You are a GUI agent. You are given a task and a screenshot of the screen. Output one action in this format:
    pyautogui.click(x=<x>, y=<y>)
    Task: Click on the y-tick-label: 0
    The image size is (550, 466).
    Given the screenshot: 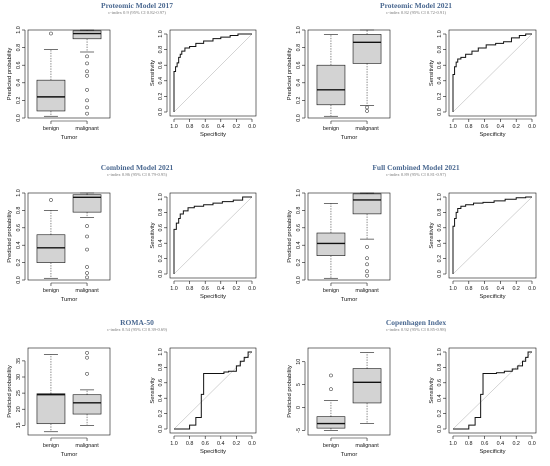 What is the action you would take?
    pyautogui.click(x=299, y=407)
    